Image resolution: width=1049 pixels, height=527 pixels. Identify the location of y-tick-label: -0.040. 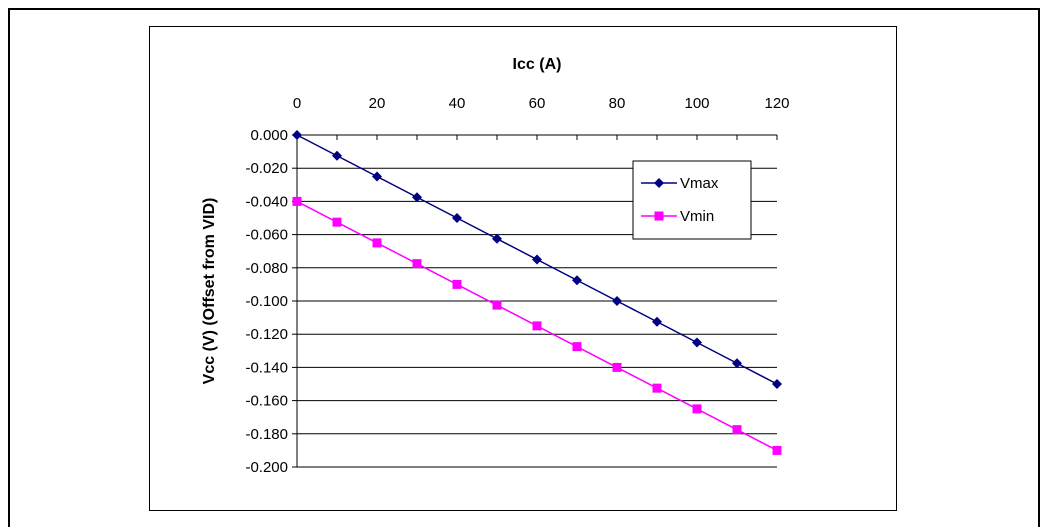
(266, 201).